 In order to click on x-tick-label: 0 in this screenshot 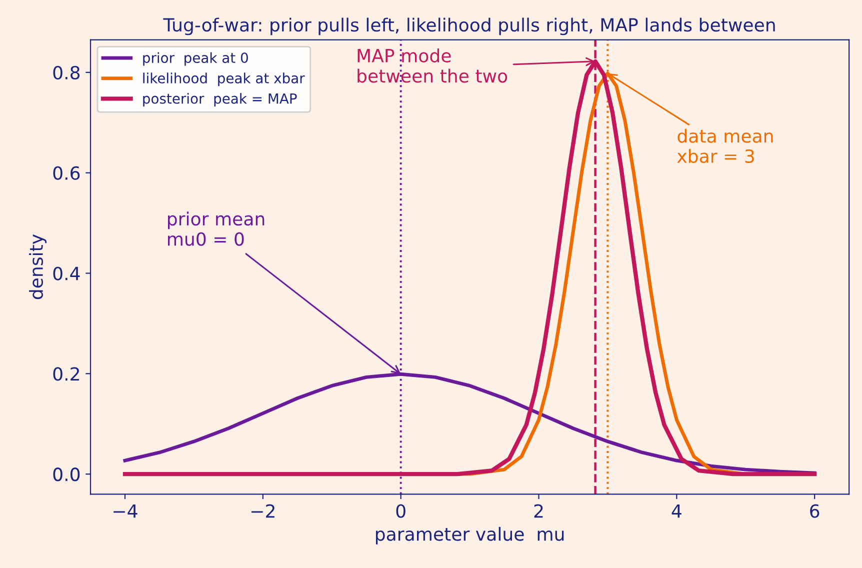, I will do `click(401, 511)`.